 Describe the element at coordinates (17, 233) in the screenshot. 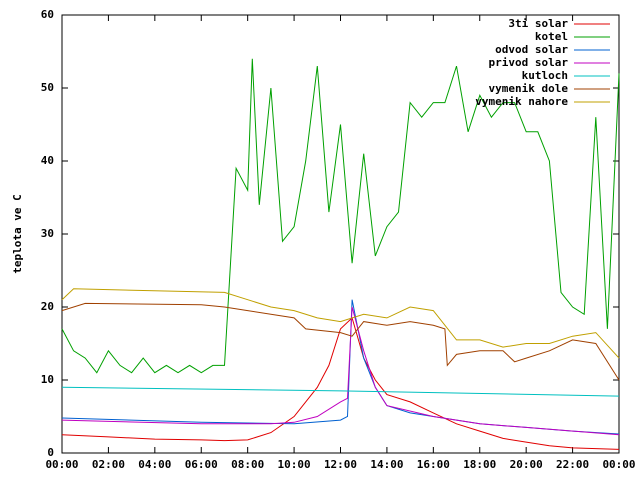

I see `y-axis-label: teplota ve C` at that location.